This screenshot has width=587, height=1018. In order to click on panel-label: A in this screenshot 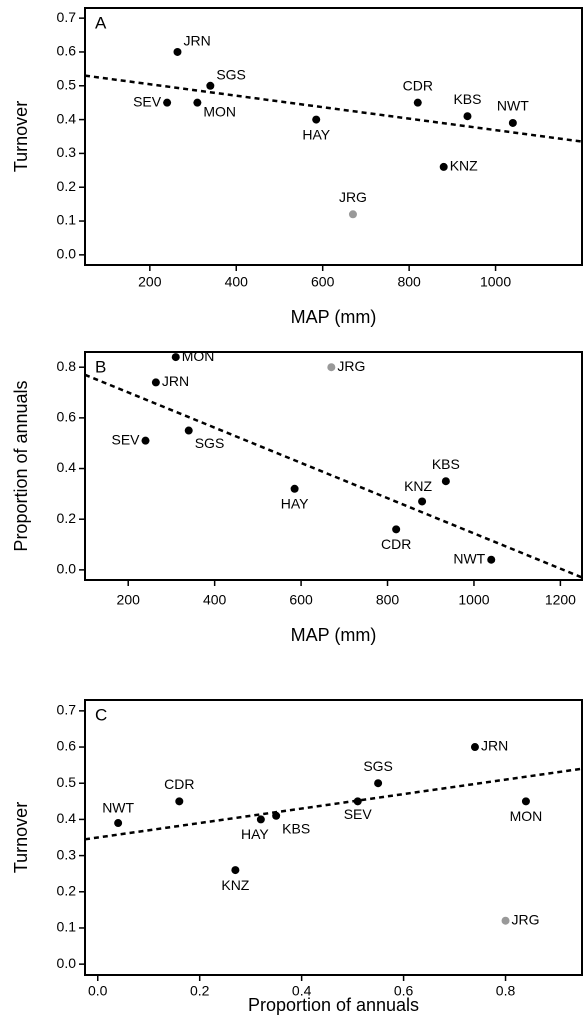, I will do `click(101, 22)`.